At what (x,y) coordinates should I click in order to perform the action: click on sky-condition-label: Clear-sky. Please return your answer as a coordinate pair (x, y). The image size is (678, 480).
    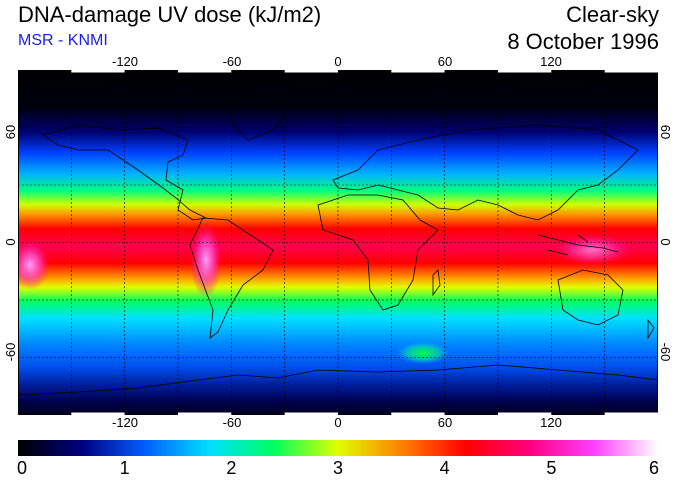
    Looking at the image, I should click on (612, 14).